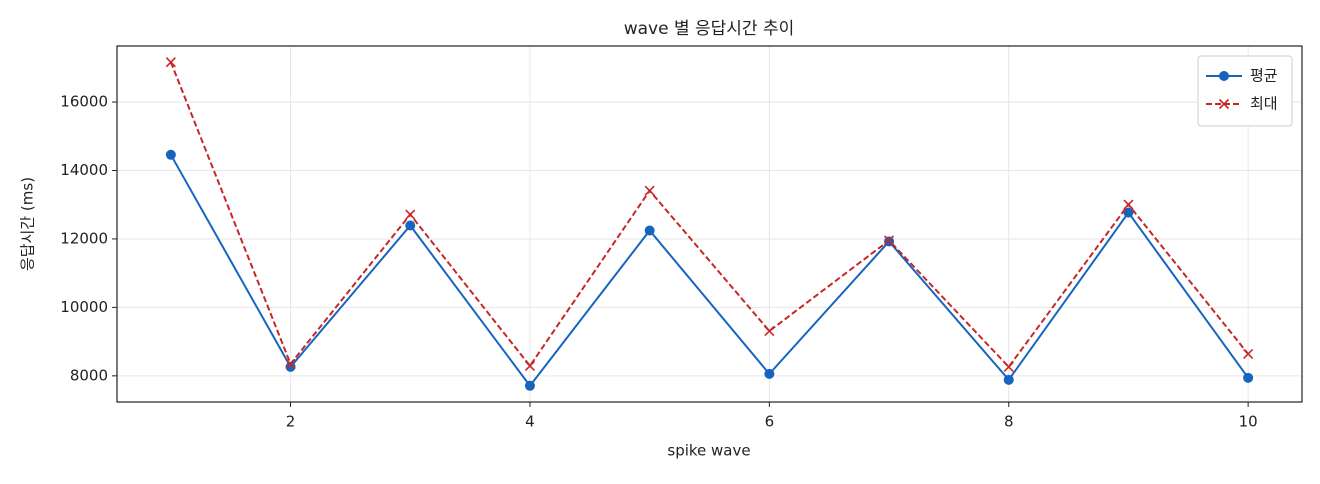 The width and height of the screenshot is (1320, 484). Describe the element at coordinates (1009, 422) in the screenshot. I see `x-tick-label: 8` at that location.